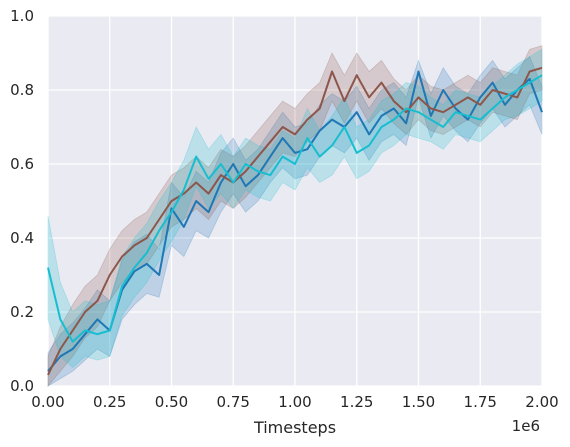  What do you see at coordinates (294, 427) in the screenshot?
I see `x-axis-label: Timesteps` at bounding box center [294, 427].